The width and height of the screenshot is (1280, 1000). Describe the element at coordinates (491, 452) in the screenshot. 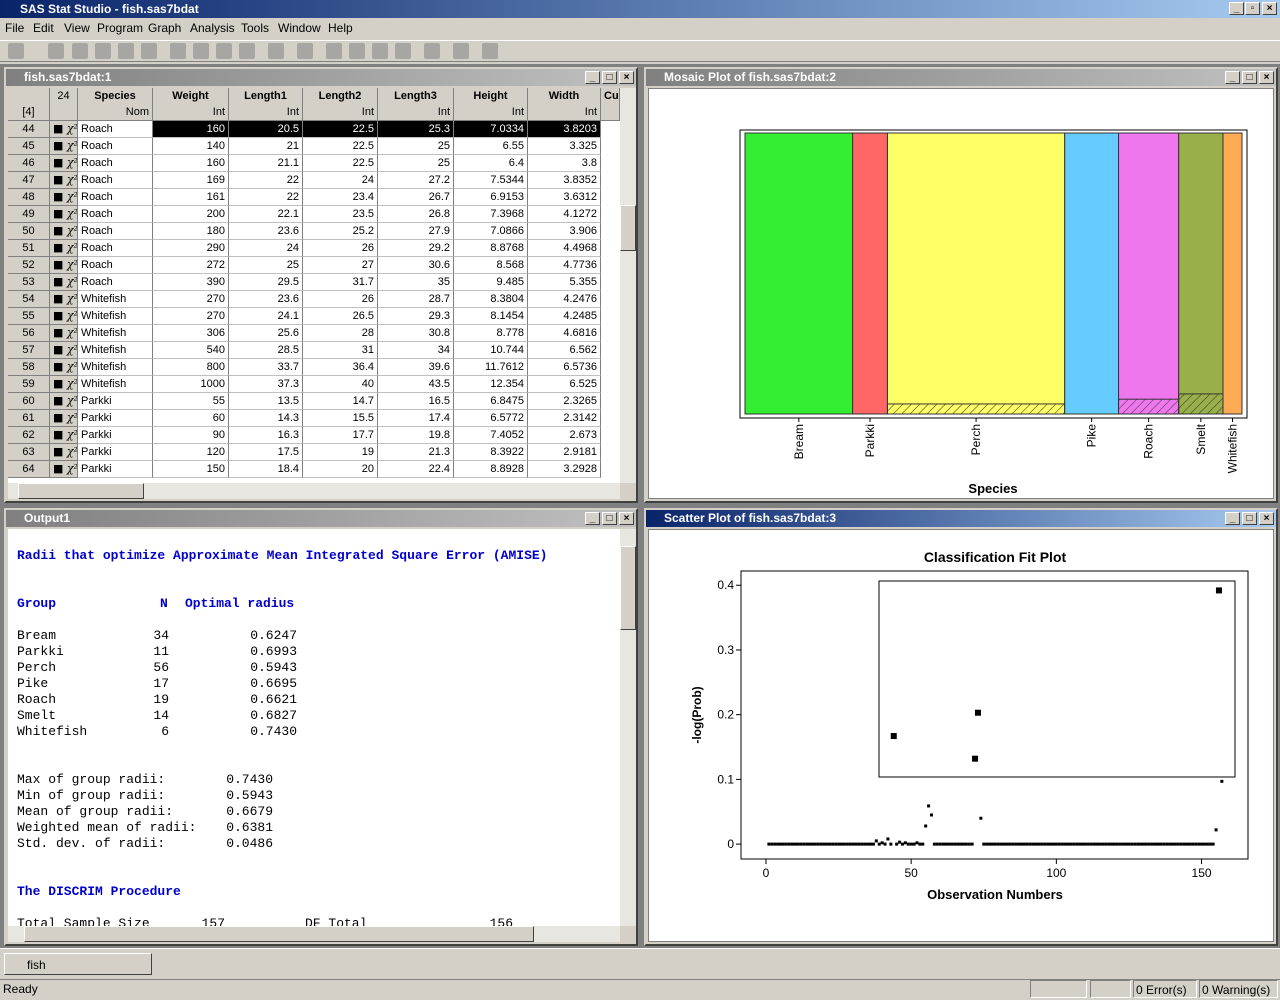

I see `table-cell: 8.3922` at that location.